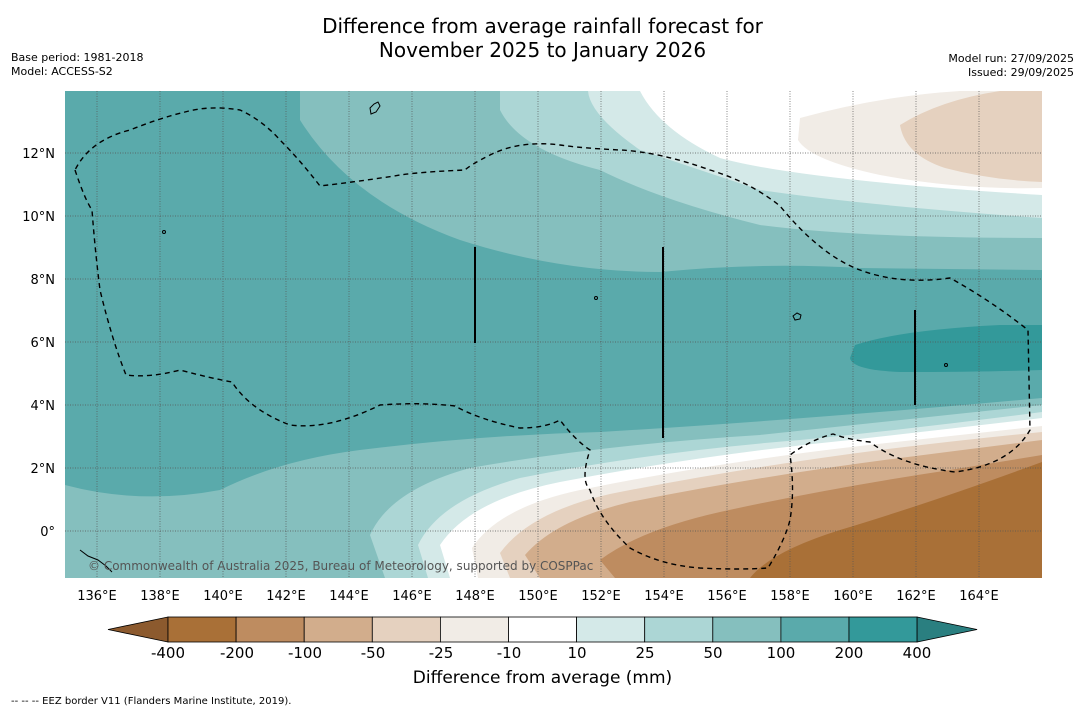 This screenshot has width=1085, height=713. Describe the element at coordinates (1020, 72) in the screenshot. I see `issued-date: Issued: 29/09/2025` at that location.